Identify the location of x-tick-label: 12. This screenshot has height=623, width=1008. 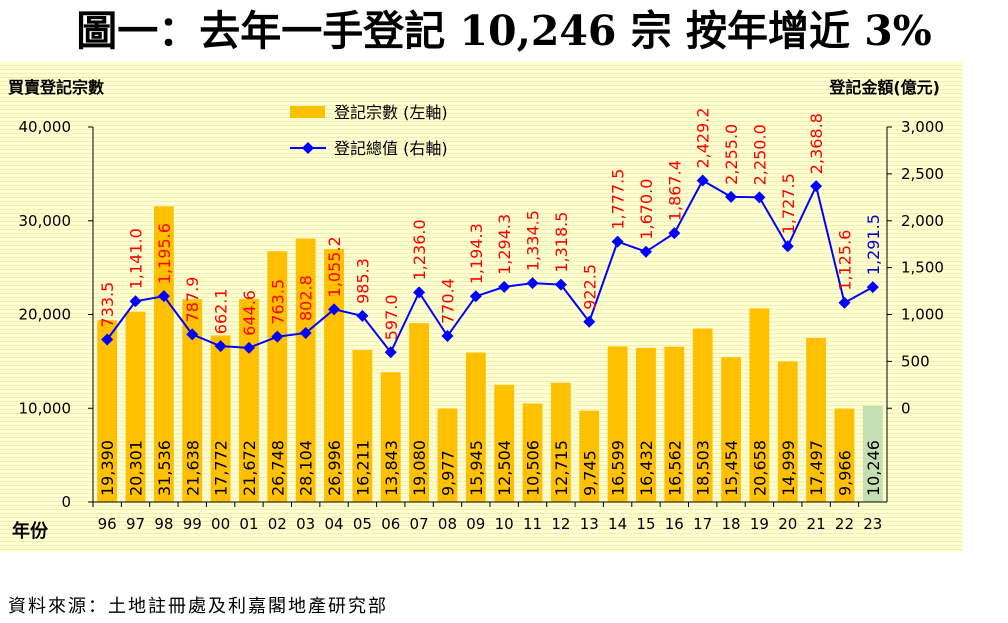
(560, 524).